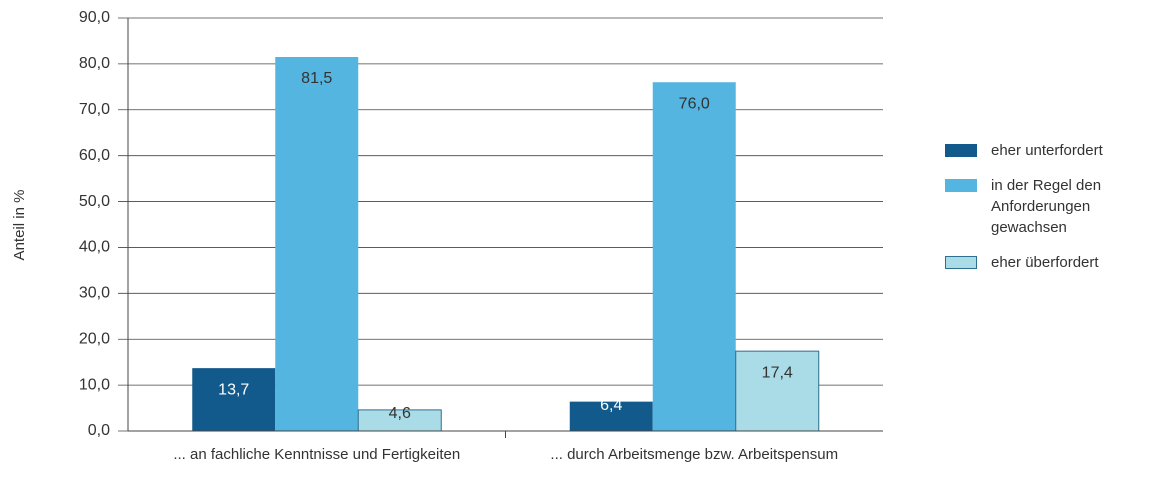 The height and width of the screenshot is (493, 1154). What do you see at coordinates (94, 247) in the screenshot?
I see `y-tick-label: 40,0` at bounding box center [94, 247].